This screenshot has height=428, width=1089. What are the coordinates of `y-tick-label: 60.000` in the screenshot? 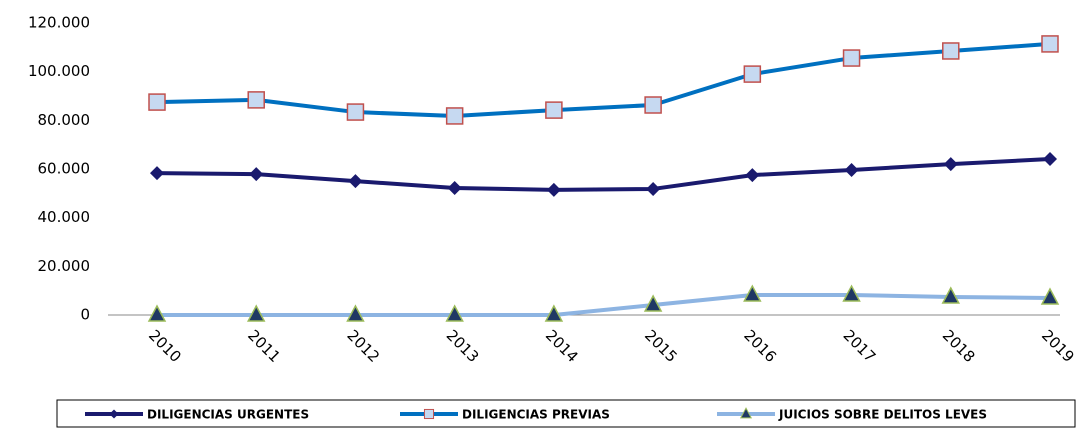 It's located at (64, 169).